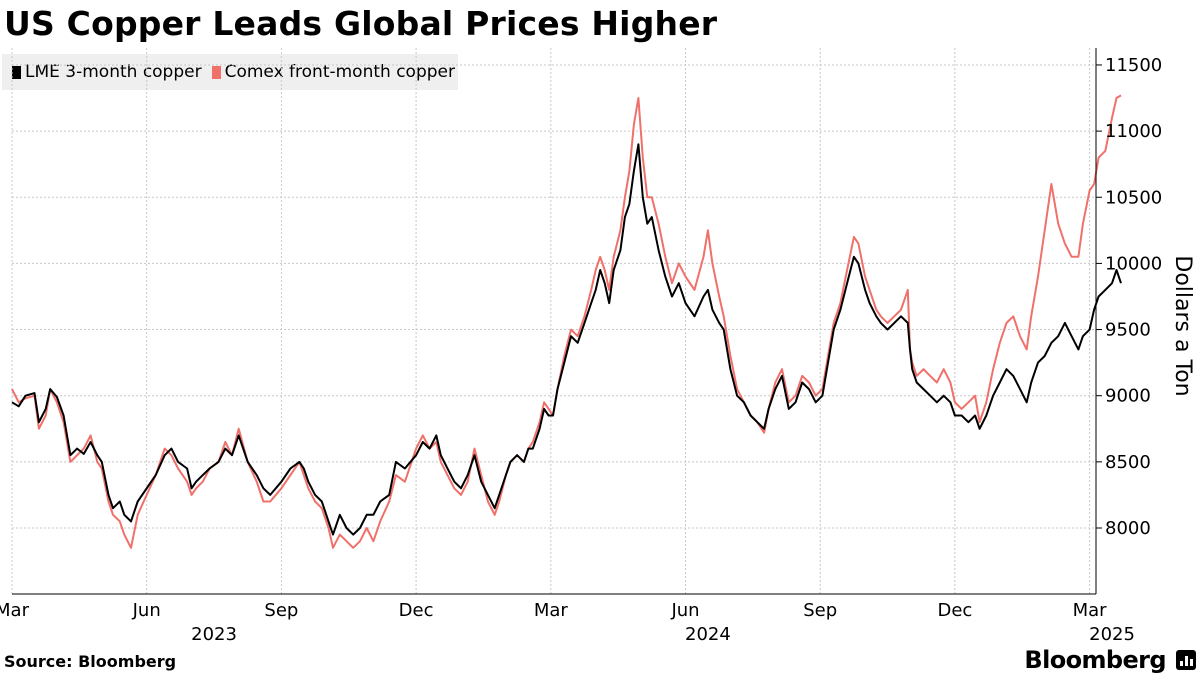 This screenshot has width=1200, height=675. I want to click on y-tick-label: 9000, so click(1128, 396).